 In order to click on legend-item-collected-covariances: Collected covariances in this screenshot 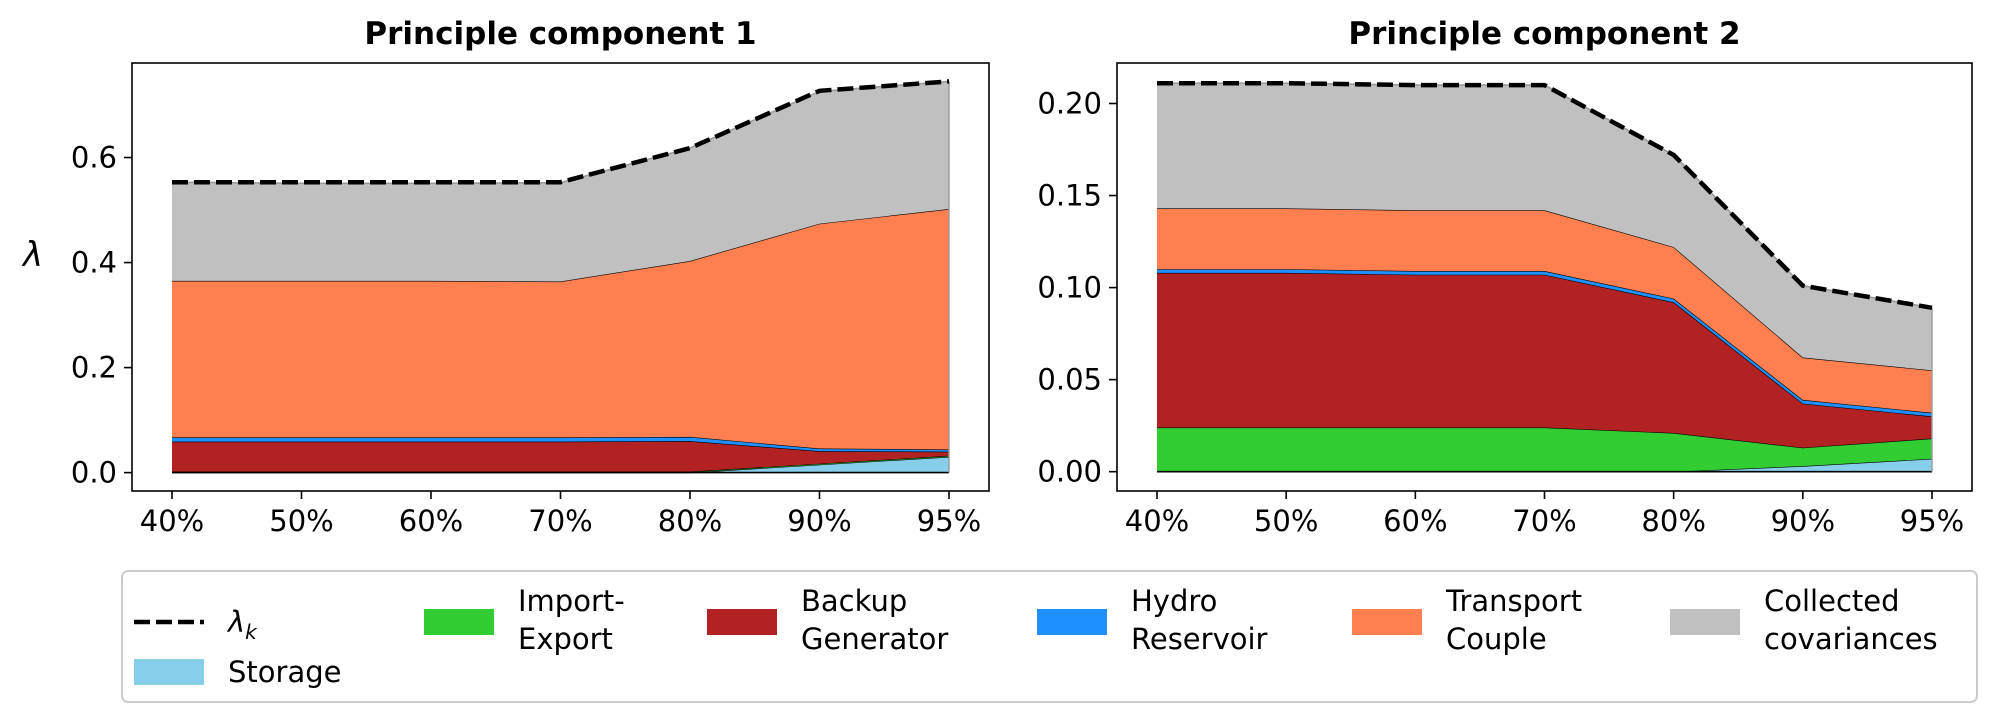, I will do `click(1804, 620)`.